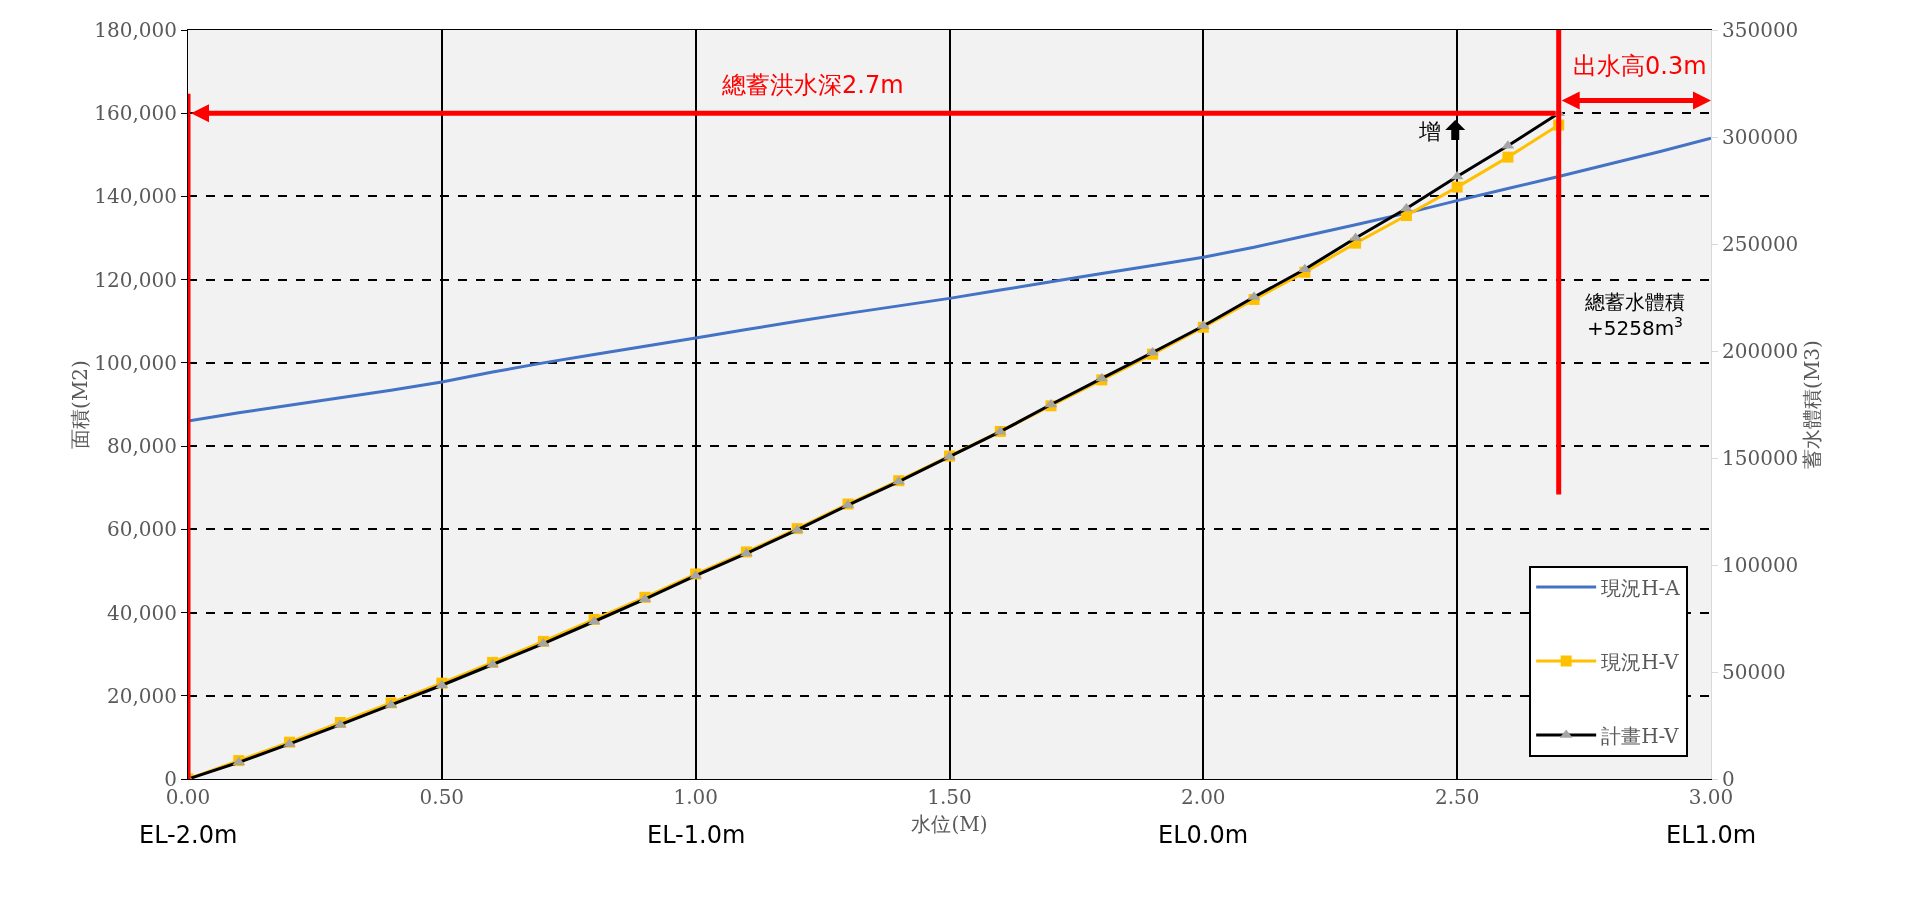 The image size is (1927, 900). I want to click on text: EL0.0m, so click(1203, 835).